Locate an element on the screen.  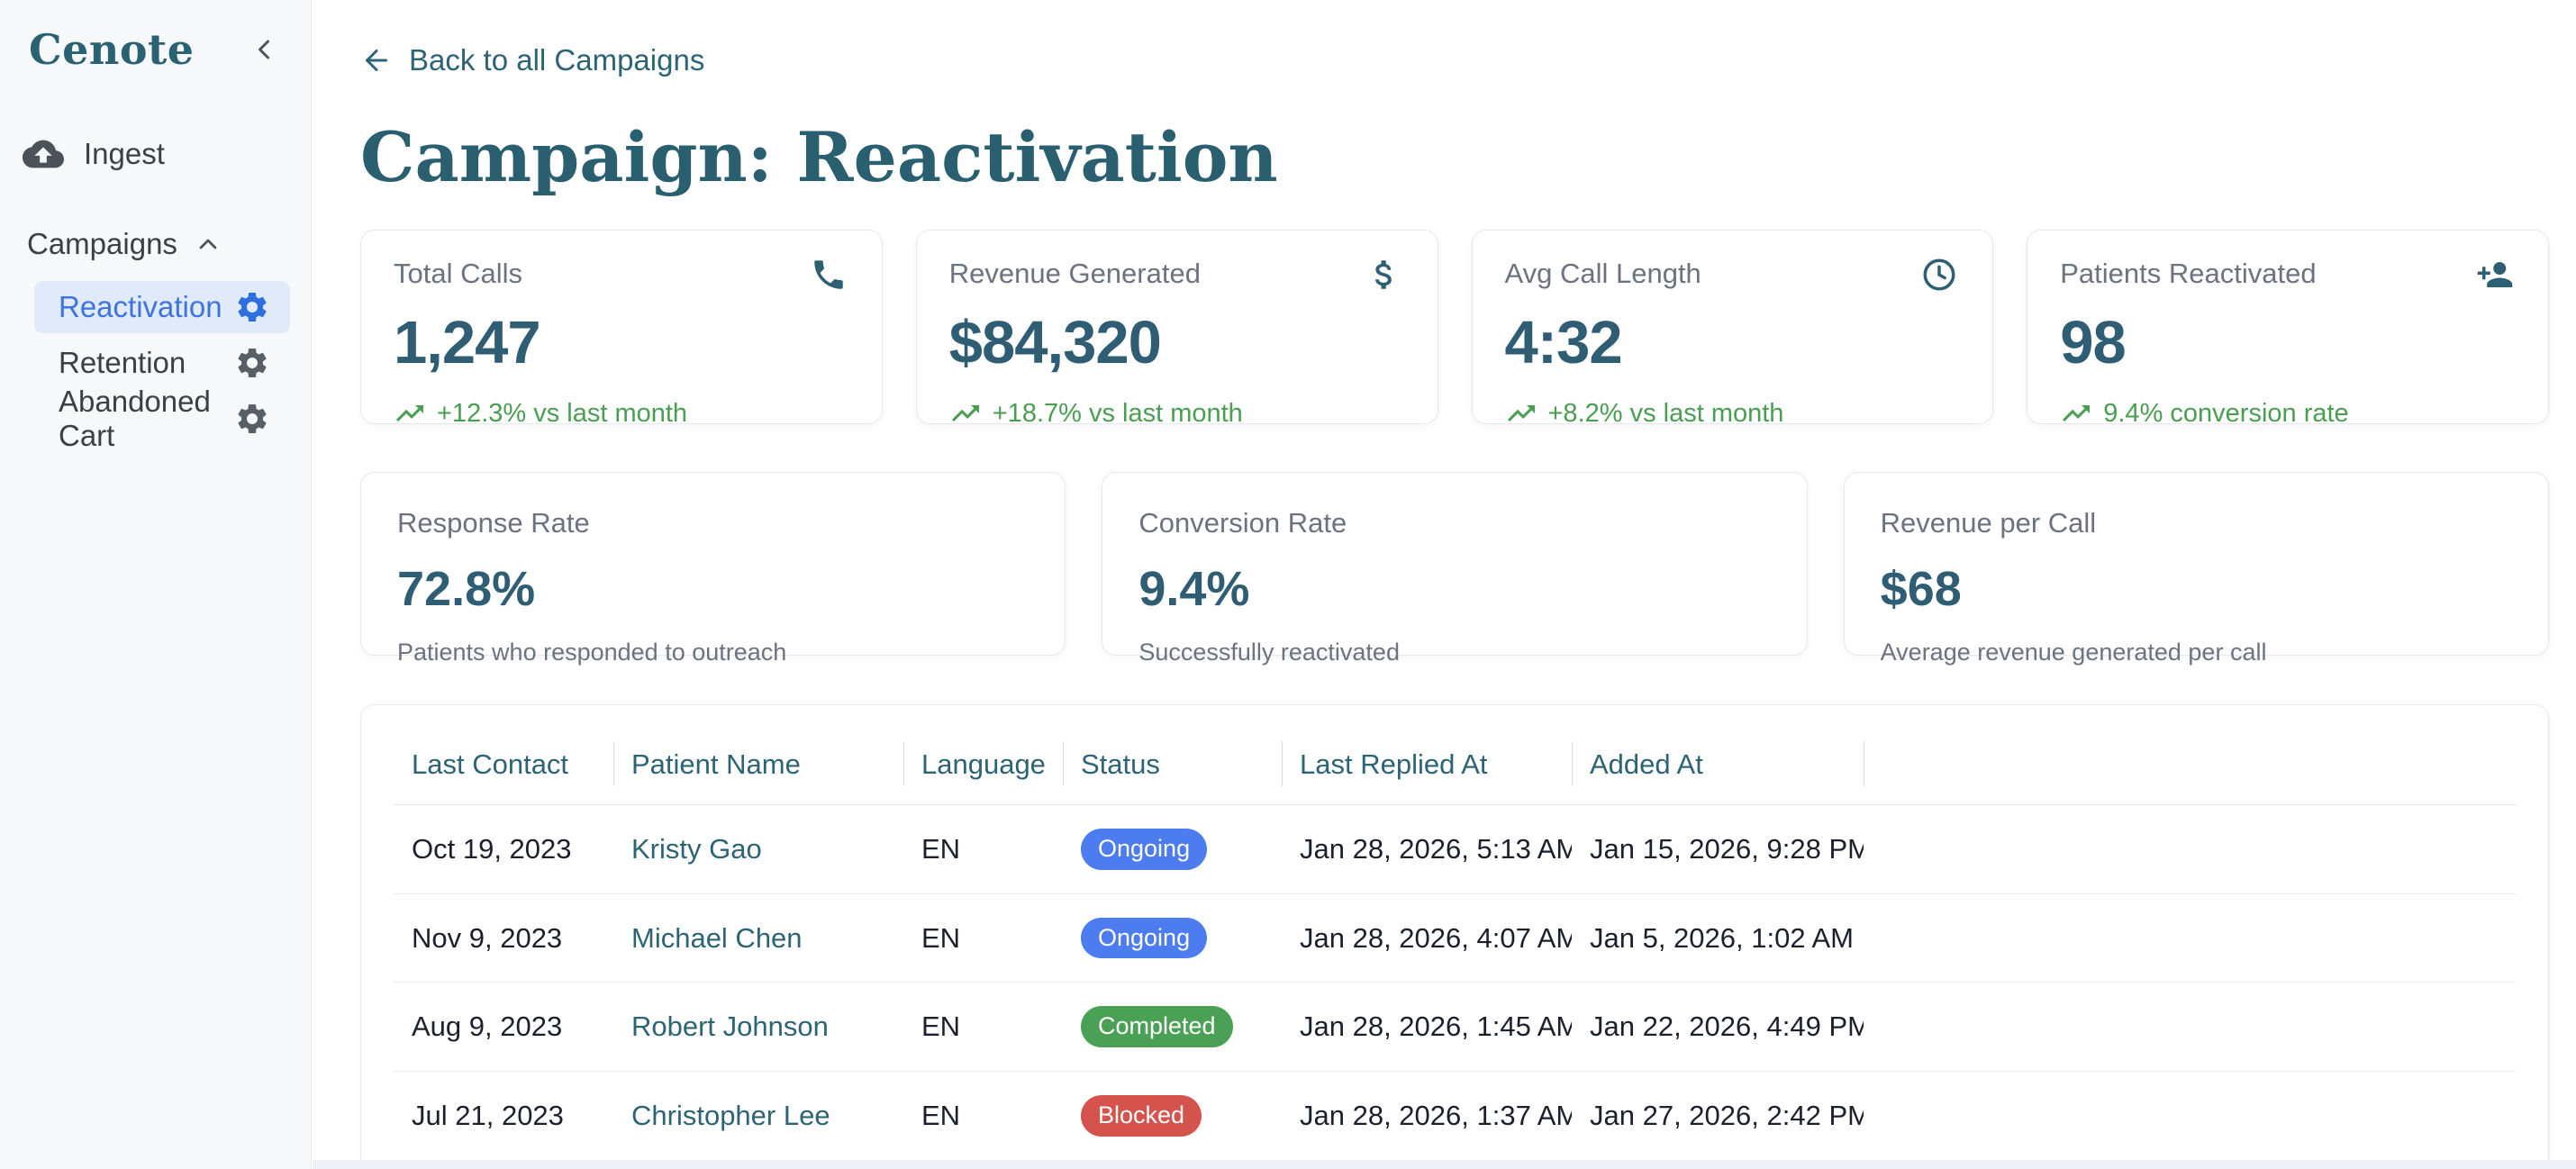
cell-last-replied-at: Jan 28, 2026, 1:37 AM is located at coordinates (1427, 1116).